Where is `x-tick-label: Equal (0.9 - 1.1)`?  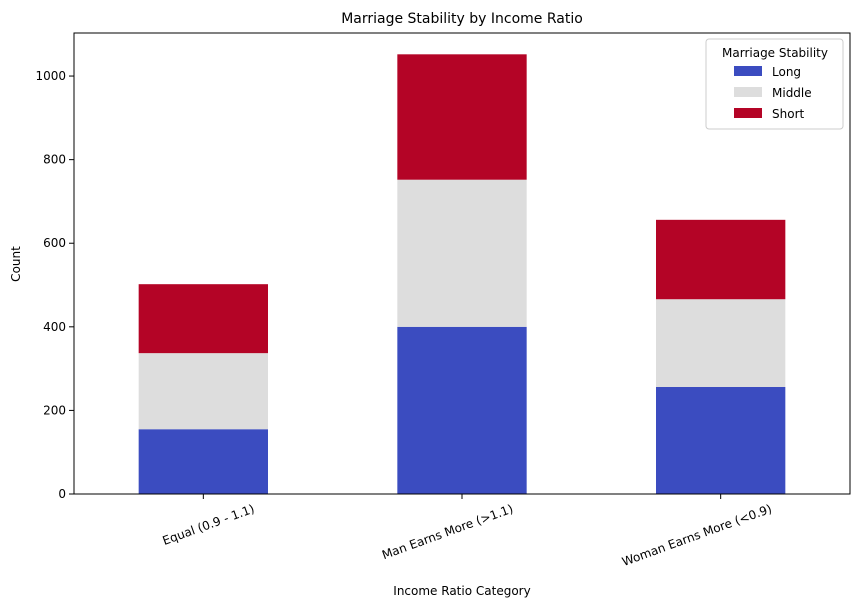
x-tick-label: Equal (0.9 - 1.1) is located at coordinates (209, 525).